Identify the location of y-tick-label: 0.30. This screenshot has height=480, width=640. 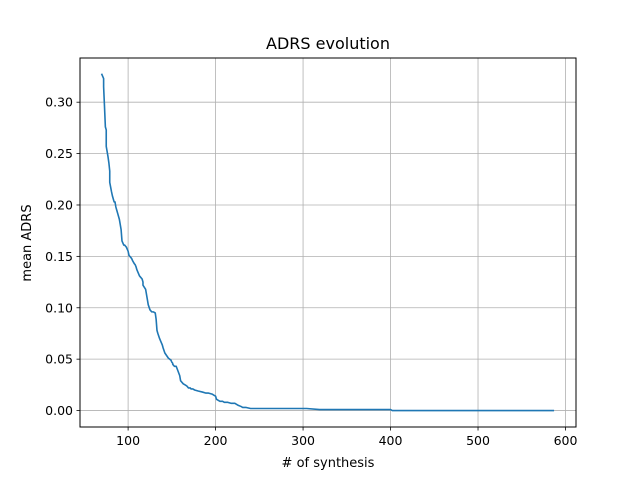
(59, 102).